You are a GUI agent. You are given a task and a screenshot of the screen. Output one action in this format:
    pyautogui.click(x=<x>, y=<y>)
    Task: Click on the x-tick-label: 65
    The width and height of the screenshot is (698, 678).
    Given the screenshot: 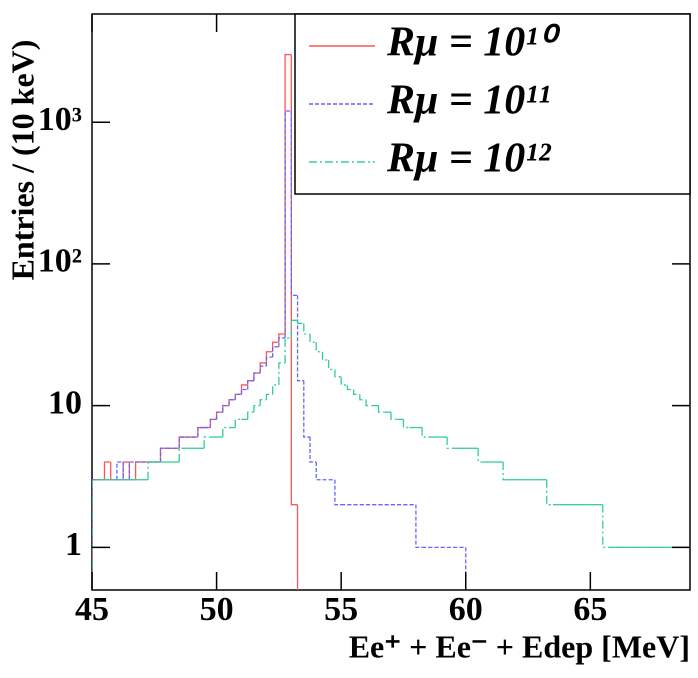 What is the action you would take?
    pyautogui.click(x=590, y=609)
    